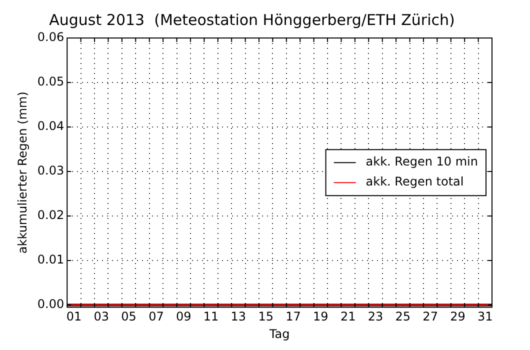  Describe the element at coordinates (211, 317) in the screenshot. I see `x-tick-label: 11` at that location.